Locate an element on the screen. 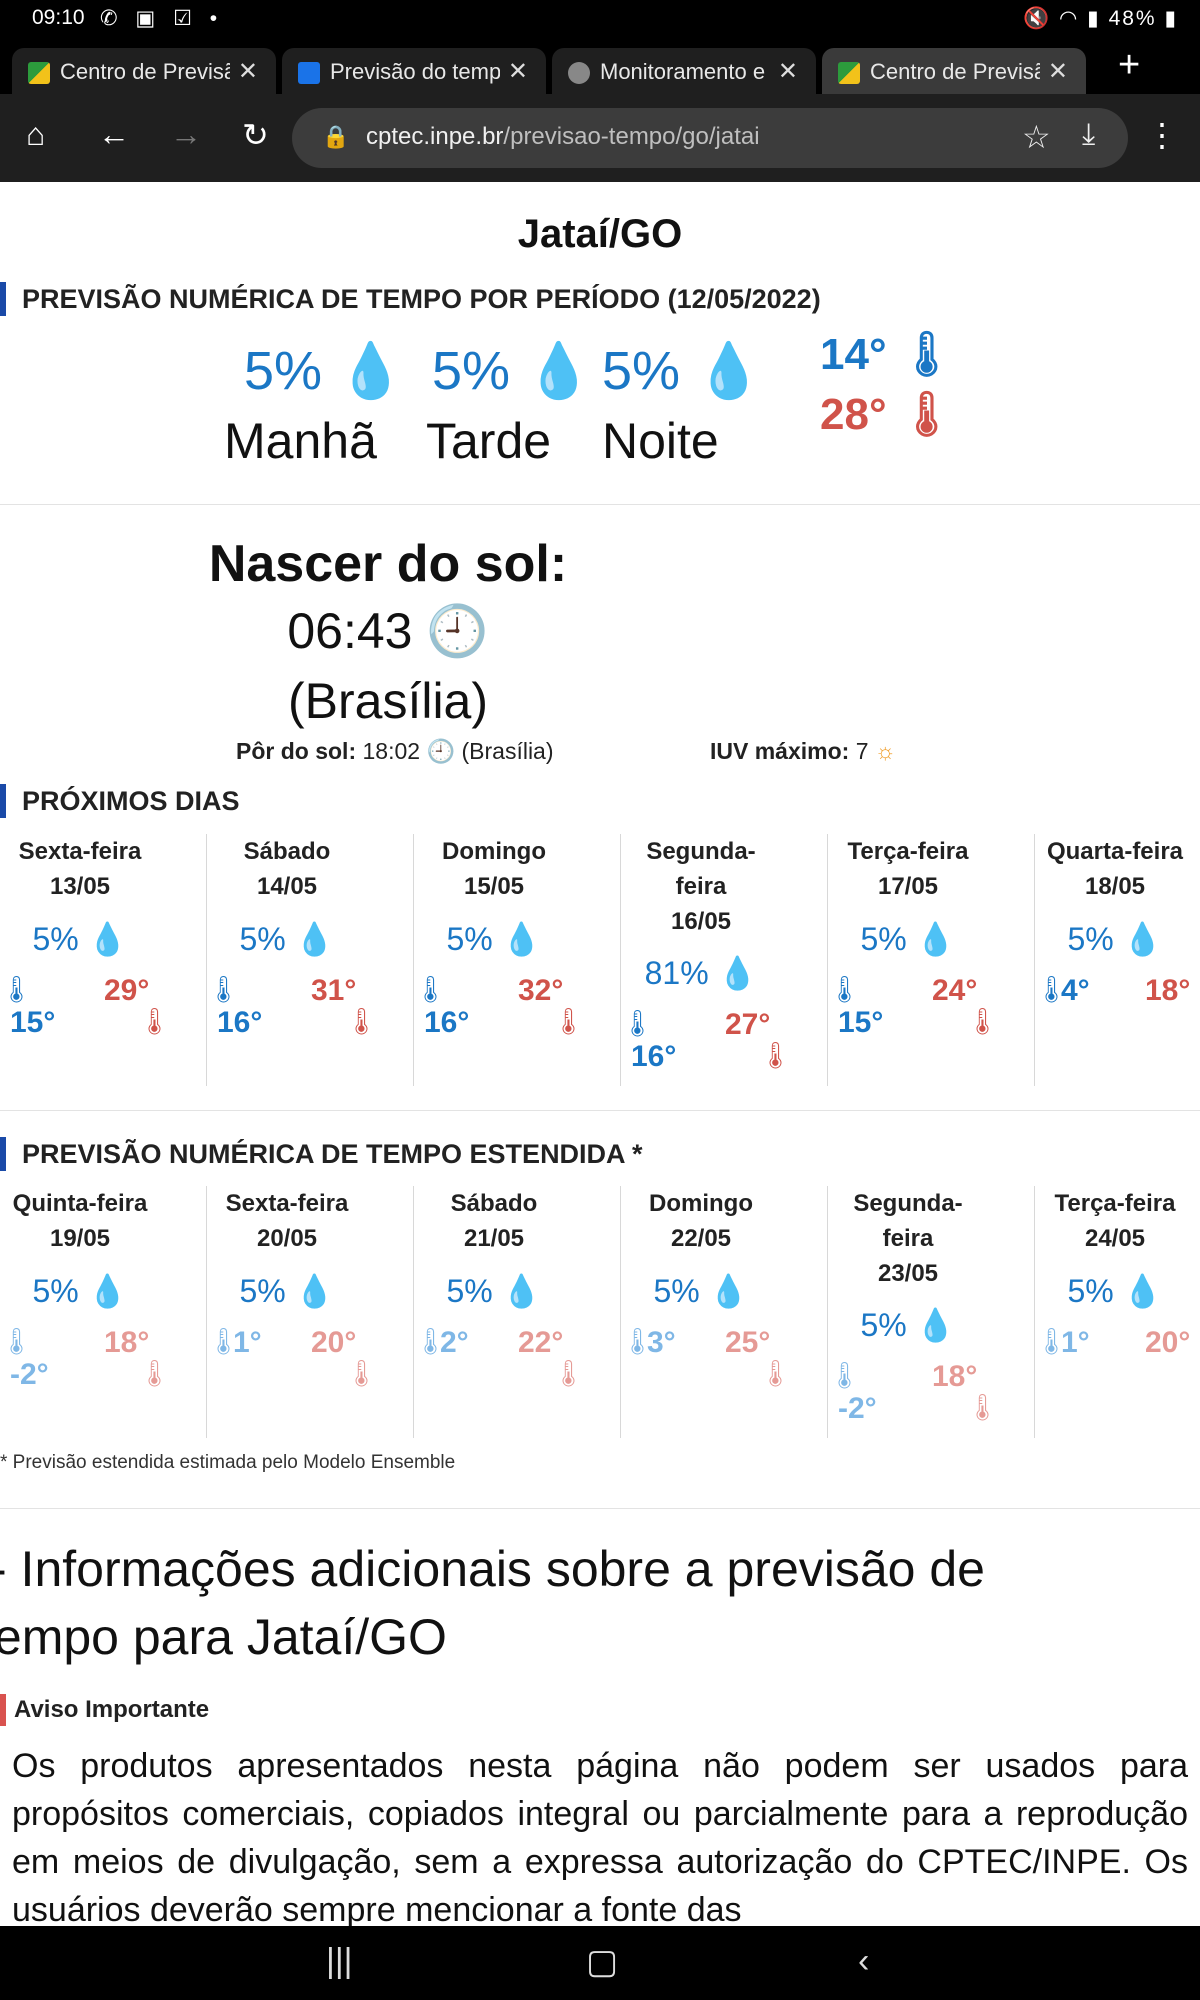  home-button-icon: ▢ is located at coordinates (602, 1962).